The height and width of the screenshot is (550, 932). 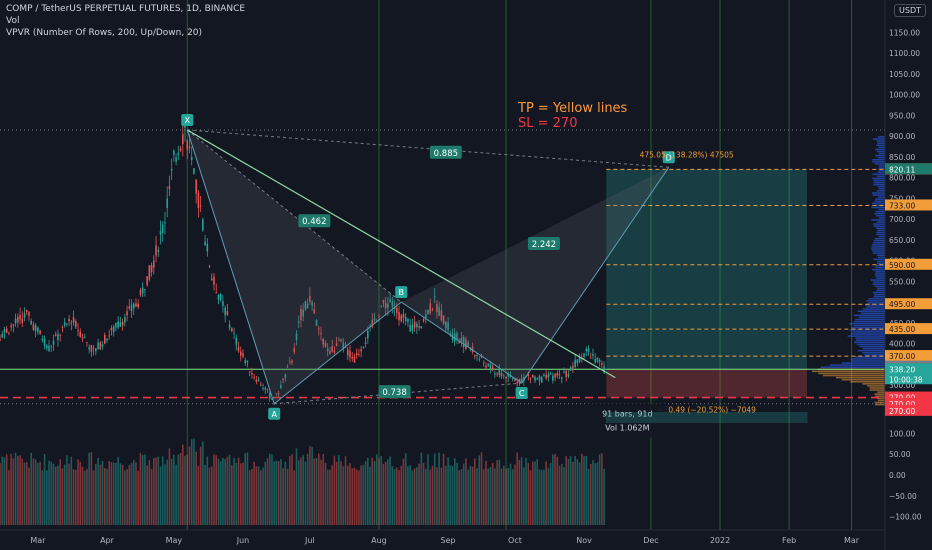 I want to click on currency-badge: USDT, so click(x=910, y=10).